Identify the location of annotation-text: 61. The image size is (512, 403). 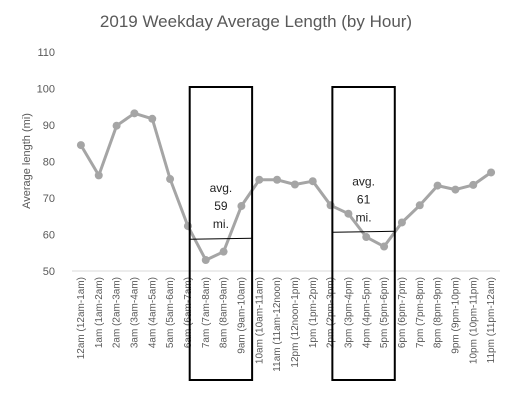
(364, 199).